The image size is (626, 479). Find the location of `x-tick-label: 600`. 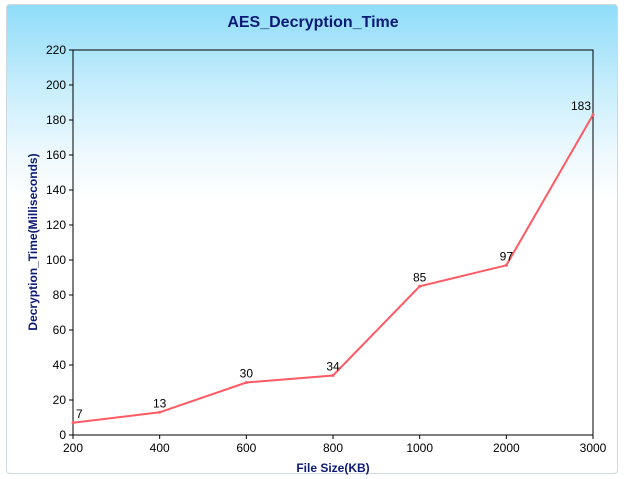

x-tick-label: 600 is located at coordinates (246, 448).